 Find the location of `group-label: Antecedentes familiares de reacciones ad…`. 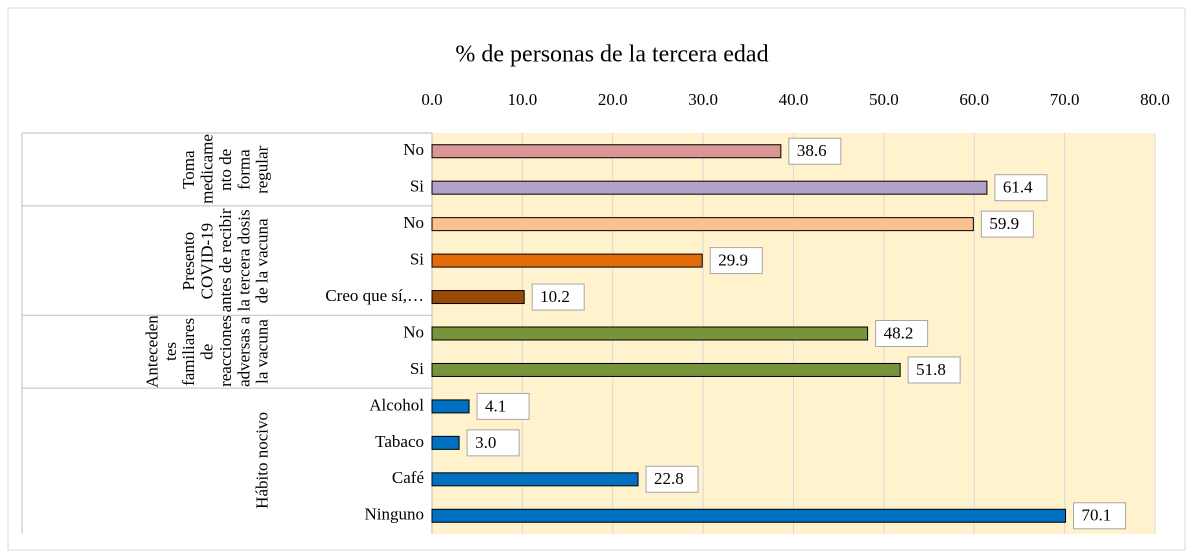

group-label: Antecedentes familiares de reacciones ad… is located at coordinates (147, 351).